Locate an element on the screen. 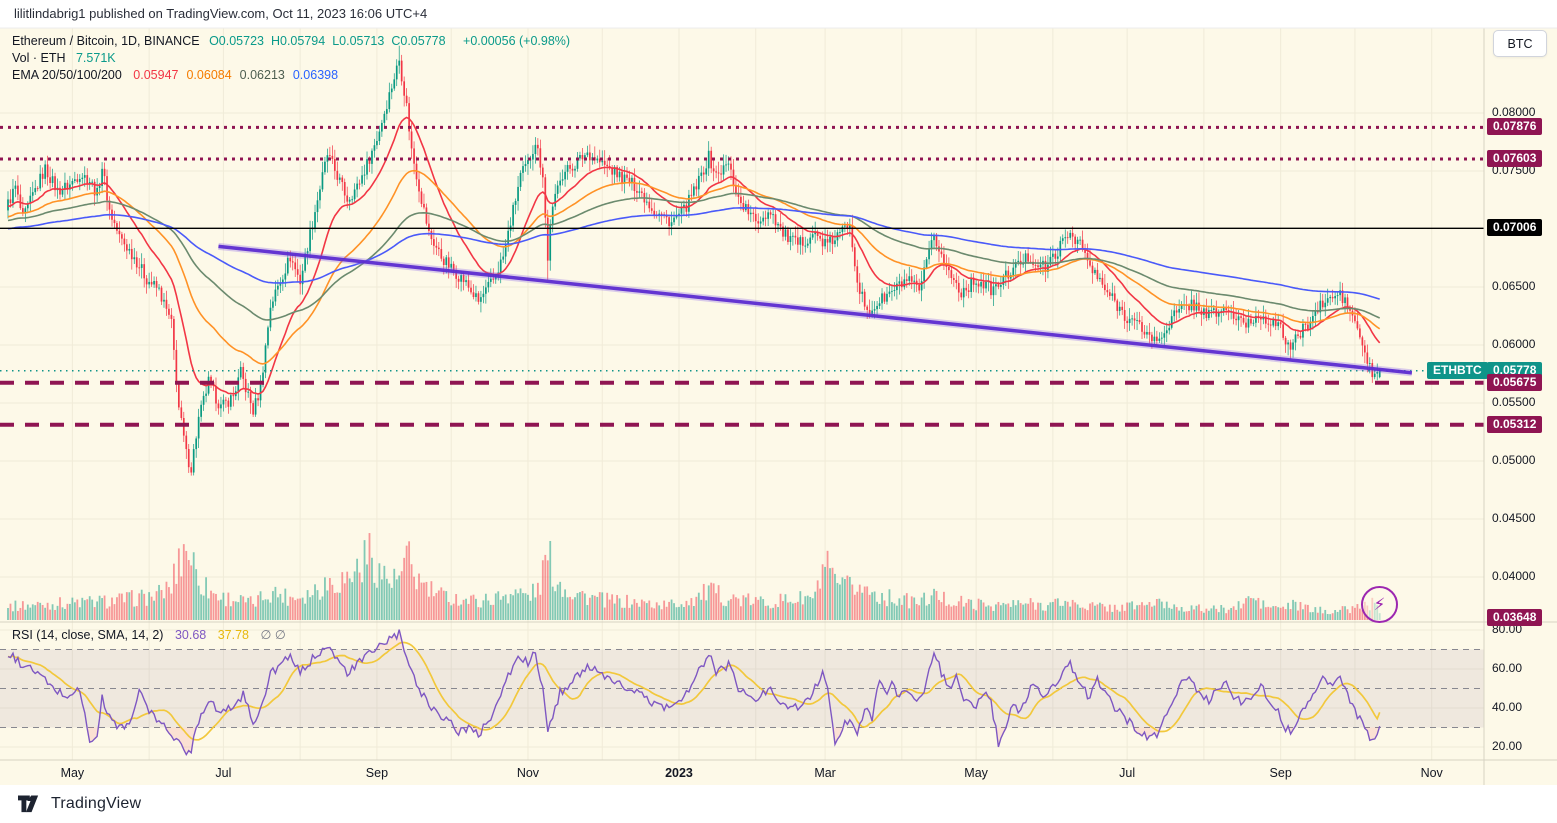  ema-value: 0.06213 is located at coordinates (262, 75).